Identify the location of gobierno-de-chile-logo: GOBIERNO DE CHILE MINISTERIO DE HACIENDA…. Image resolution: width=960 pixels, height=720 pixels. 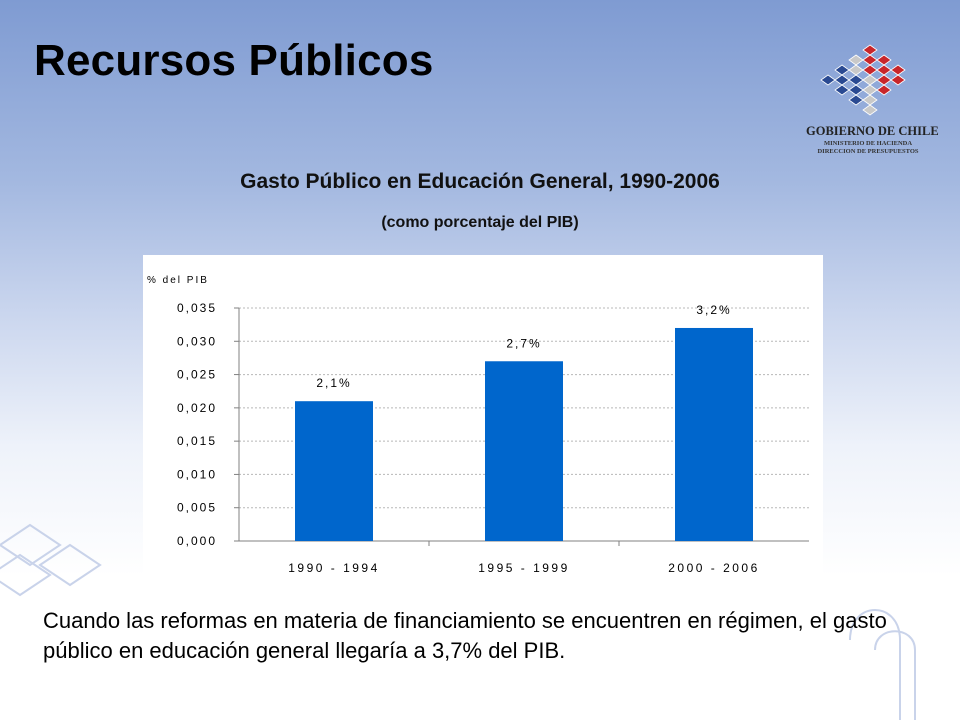
(872, 101).